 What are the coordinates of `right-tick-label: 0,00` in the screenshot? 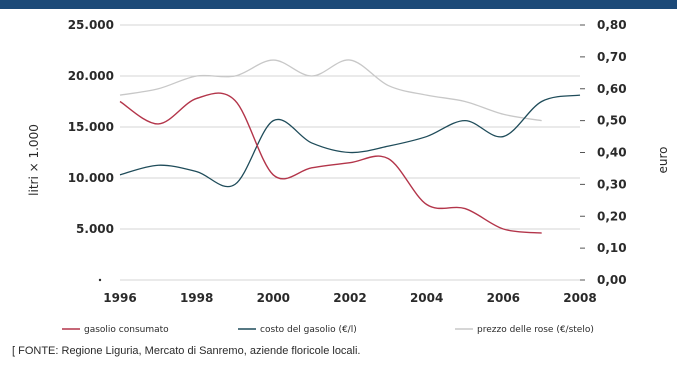 It's located at (612, 280).